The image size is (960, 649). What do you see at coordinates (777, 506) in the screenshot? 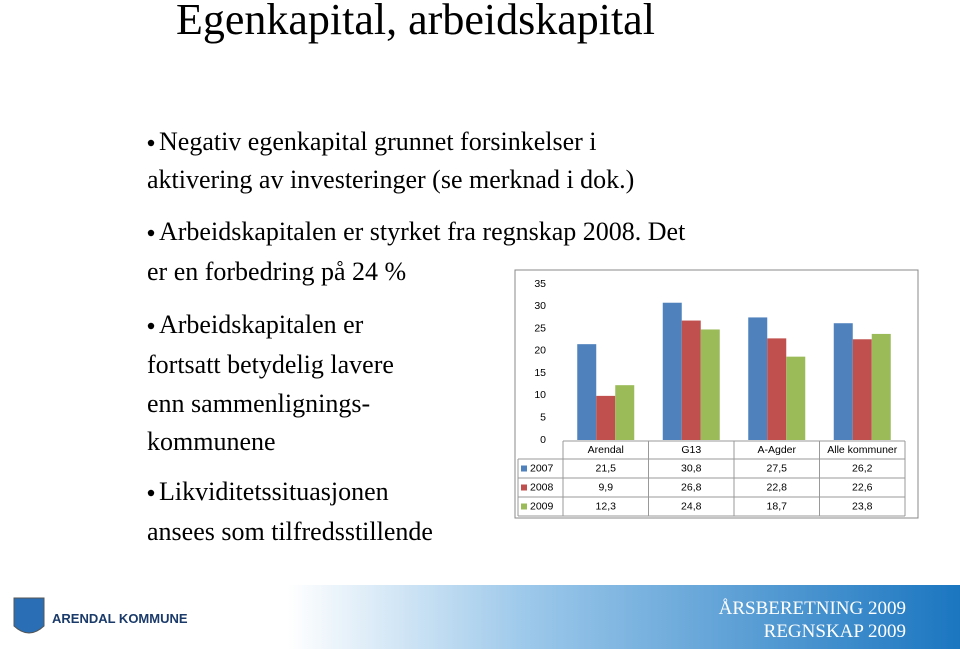
I see `table-value: 18,7` at bounding box center [777, 506].